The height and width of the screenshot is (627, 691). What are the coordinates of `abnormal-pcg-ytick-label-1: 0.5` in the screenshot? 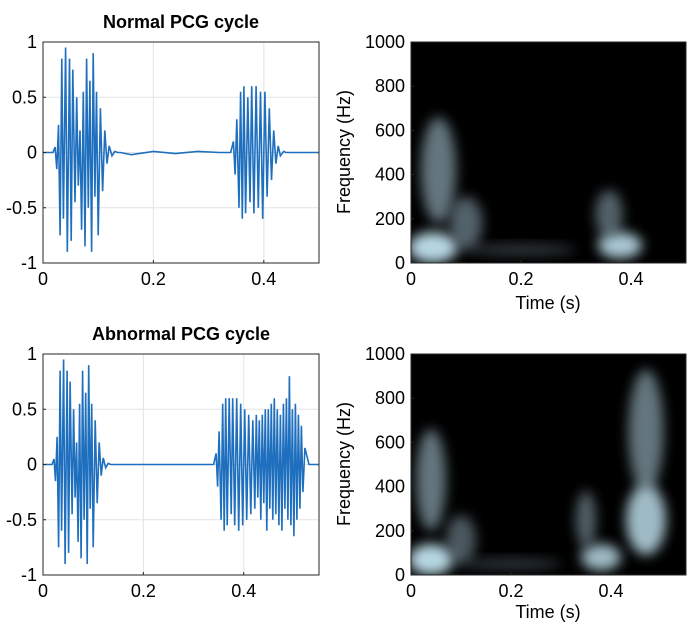 It's located at (24, 409).